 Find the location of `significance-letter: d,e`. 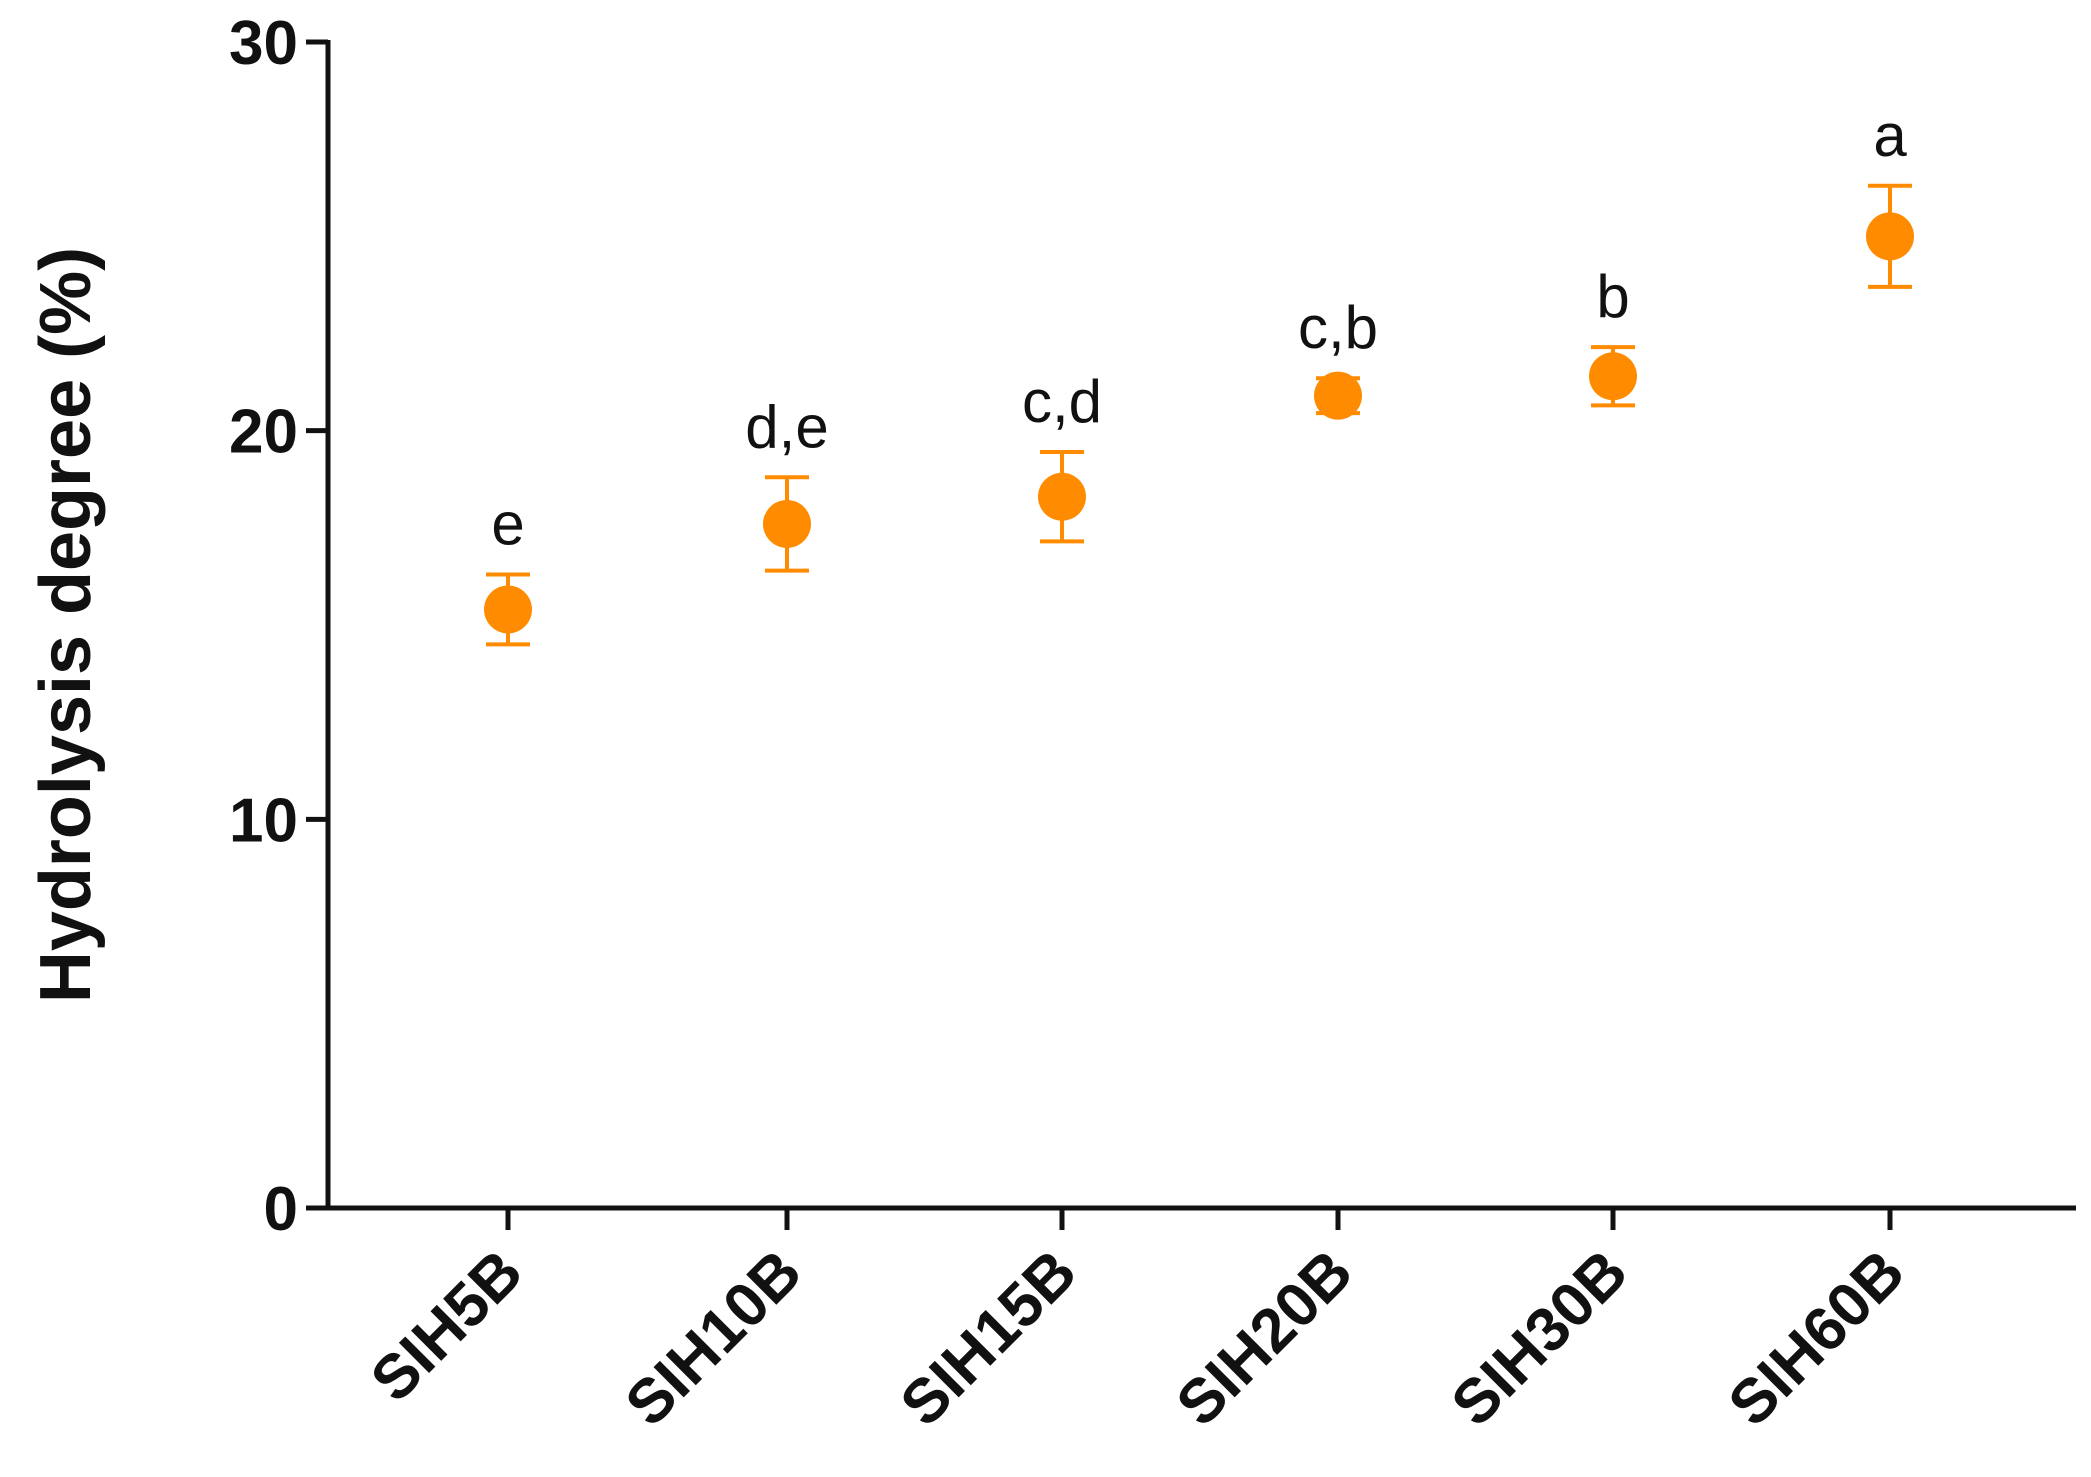

significance-letter: d,e is located at coordinates (786, 426).